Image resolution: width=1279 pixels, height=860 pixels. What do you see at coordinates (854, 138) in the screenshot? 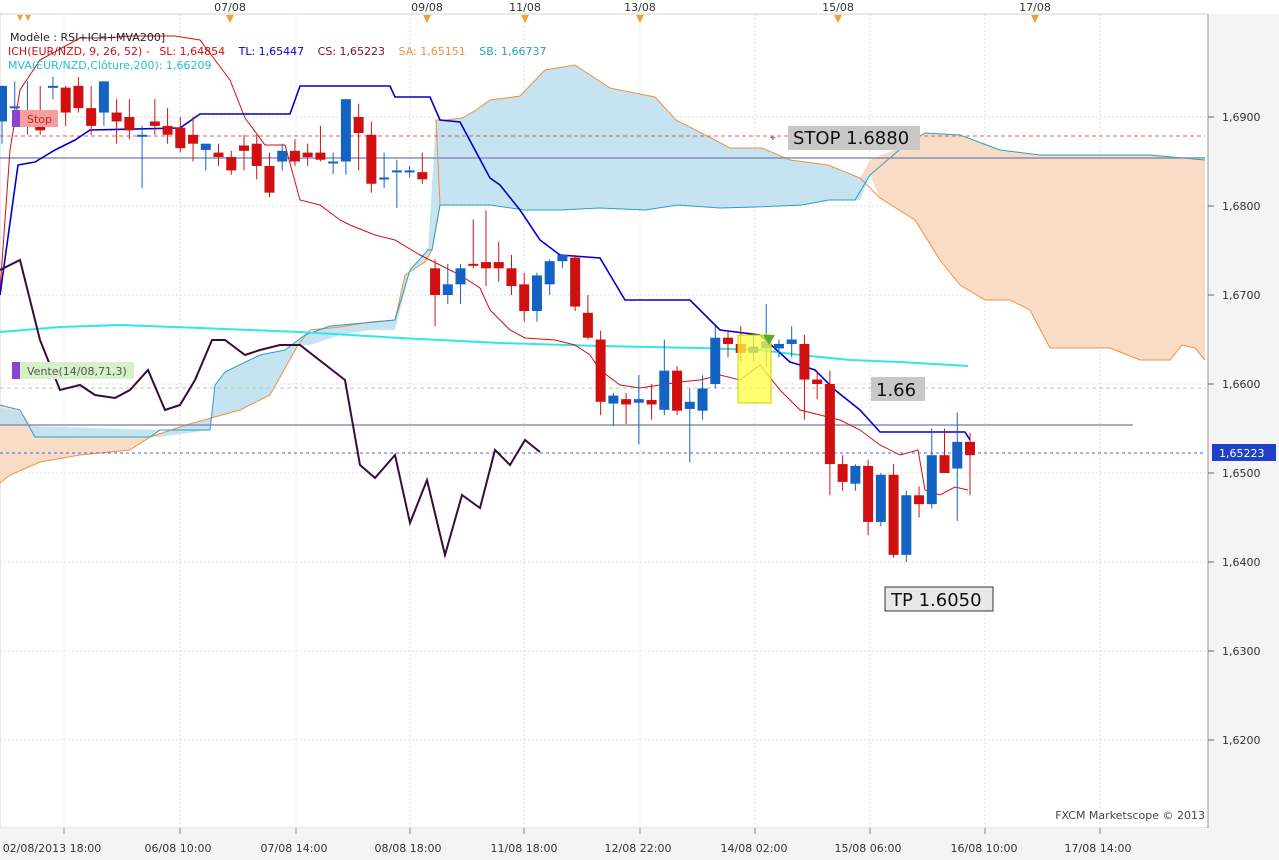
I see `stop-label-bg` at bounding box center [854, 138].